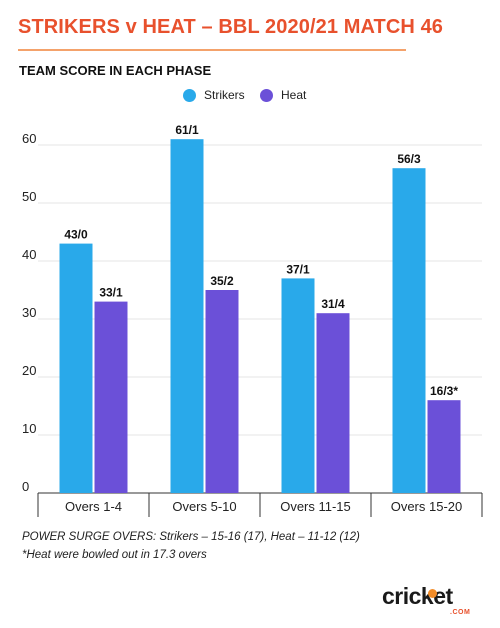  Describe the element at coordinates (115, 70) in the screenshot. I see `chart-subtitle: TEAM SCORE IN EACH PHASE` at that location.